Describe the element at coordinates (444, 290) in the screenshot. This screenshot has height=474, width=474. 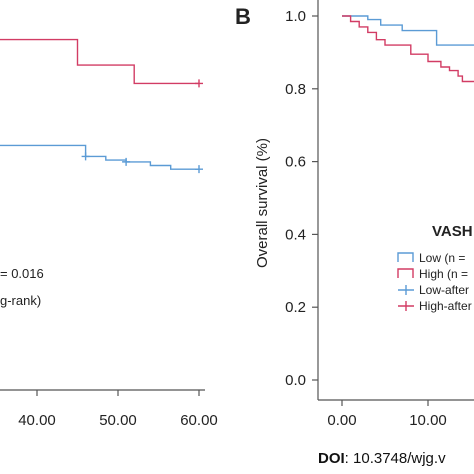
I see `legend-entry-label: Low-after` at that location.